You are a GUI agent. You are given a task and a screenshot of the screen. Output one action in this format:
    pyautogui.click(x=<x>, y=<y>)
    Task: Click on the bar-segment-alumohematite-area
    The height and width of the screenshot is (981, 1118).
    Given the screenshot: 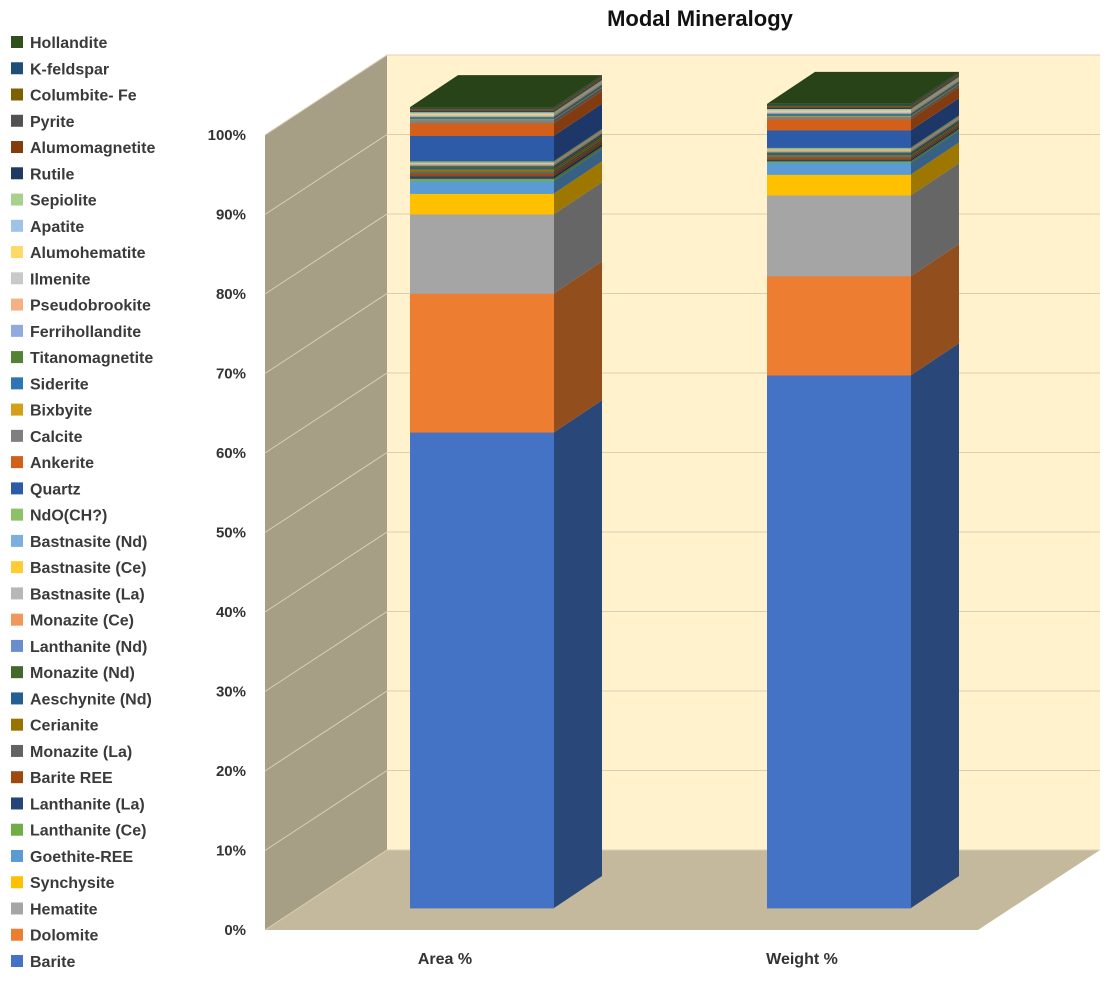 What is the action you would take?
    pyautogui.click(x=506, y=98)
    